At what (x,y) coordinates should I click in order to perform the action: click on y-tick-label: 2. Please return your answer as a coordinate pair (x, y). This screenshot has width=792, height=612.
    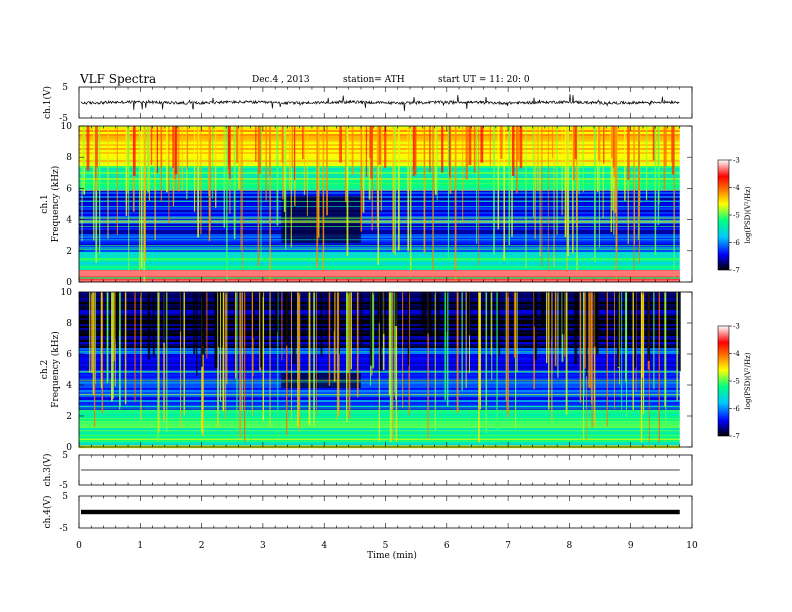
    Looking at the image, I should click on (69, 417).